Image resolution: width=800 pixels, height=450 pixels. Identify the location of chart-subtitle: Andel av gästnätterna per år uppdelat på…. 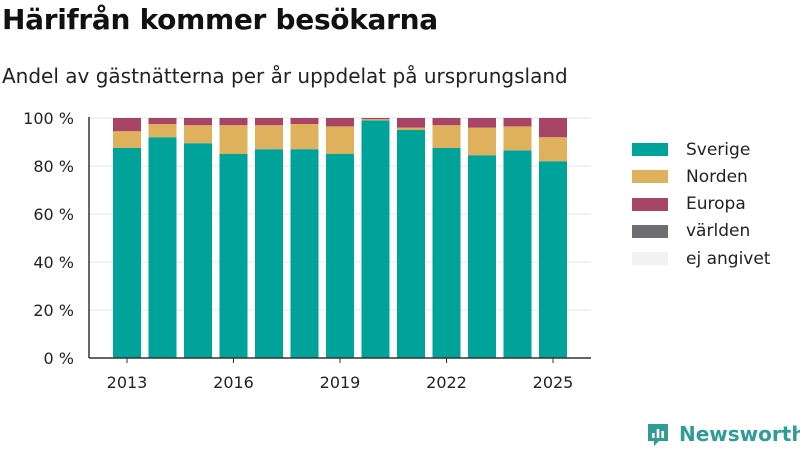
(285, 76).